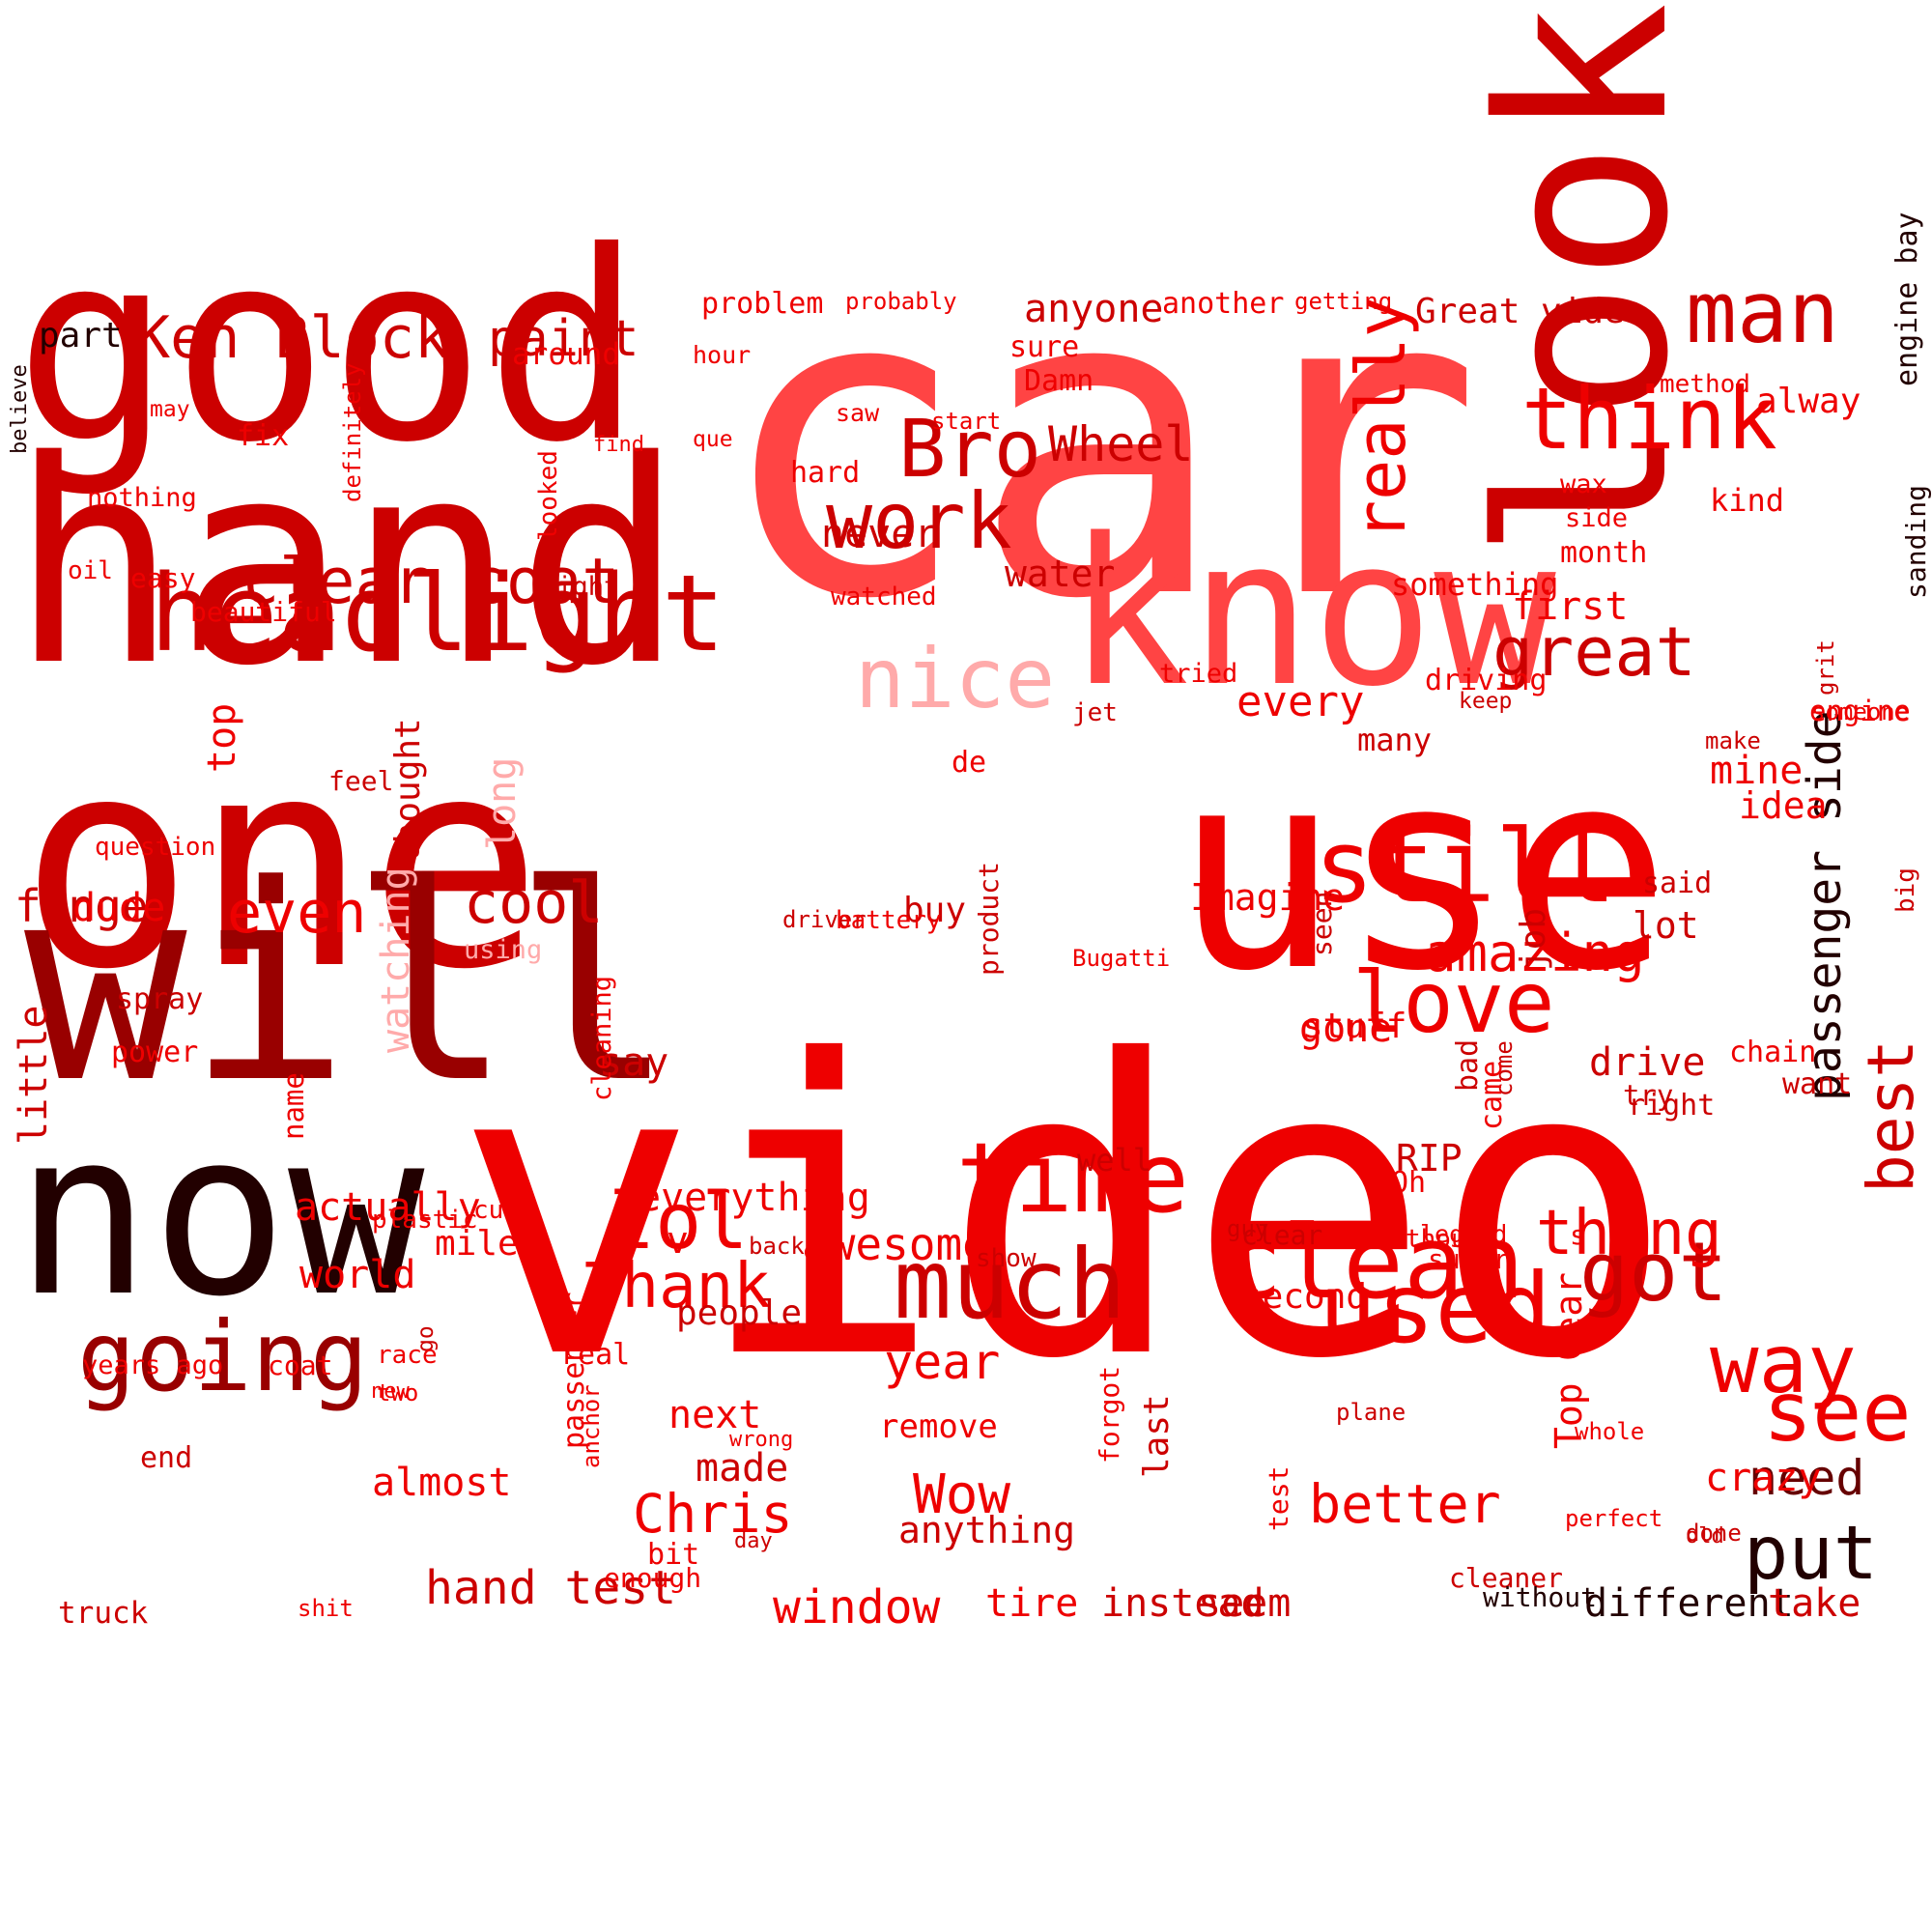  What do you see at coordinates (1464, 1234) in the screenshot?
I see `cloud-word: legend` at bounding box center [1464, 1234].